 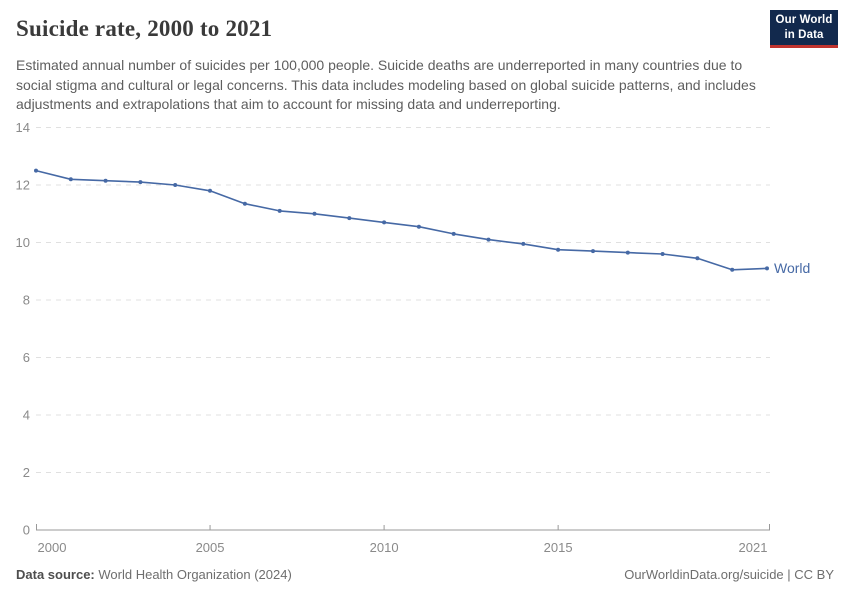 What do you see at coordinates (753, 547) in the screenshot?
I see `x-tick-label: 2021` at bounding box center [753, 547].